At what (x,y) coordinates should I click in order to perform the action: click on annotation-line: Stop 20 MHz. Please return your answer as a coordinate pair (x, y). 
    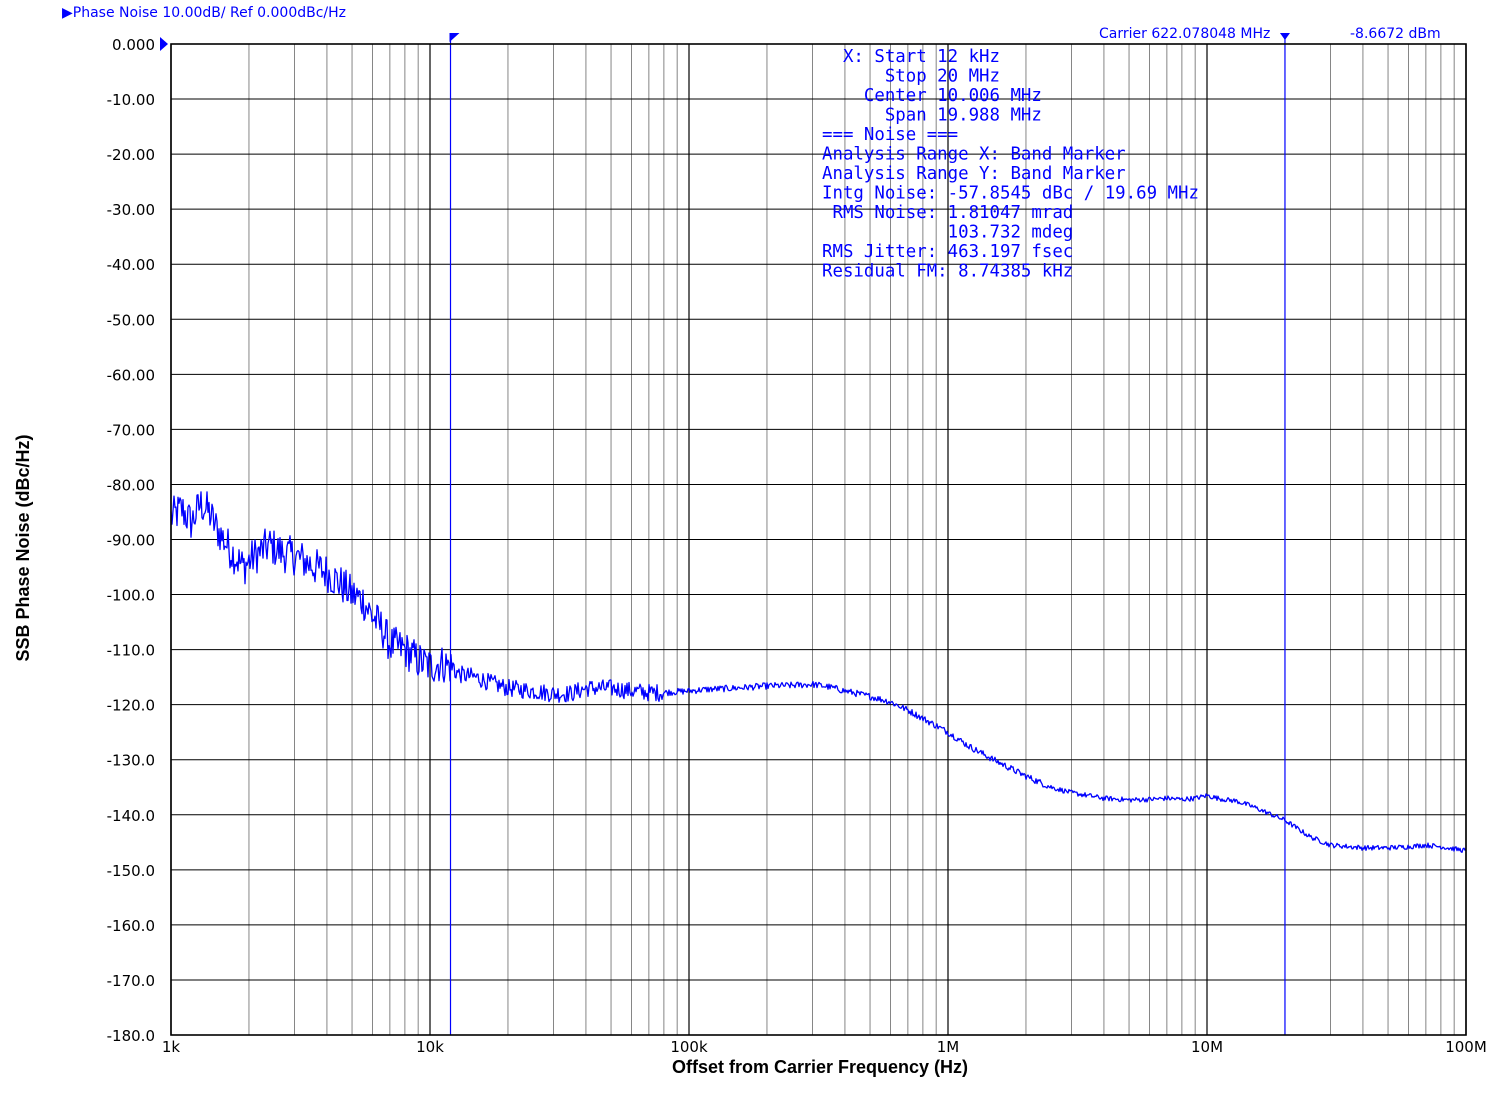
    Looking at the image, I should click on (911, 77).